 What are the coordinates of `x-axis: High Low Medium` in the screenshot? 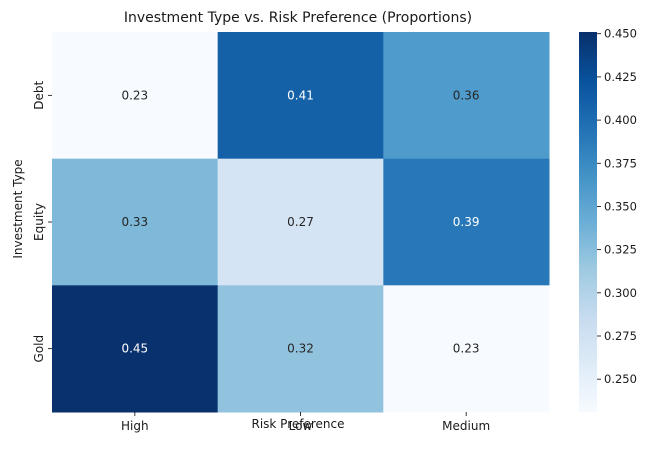 It's located at (305, 422).